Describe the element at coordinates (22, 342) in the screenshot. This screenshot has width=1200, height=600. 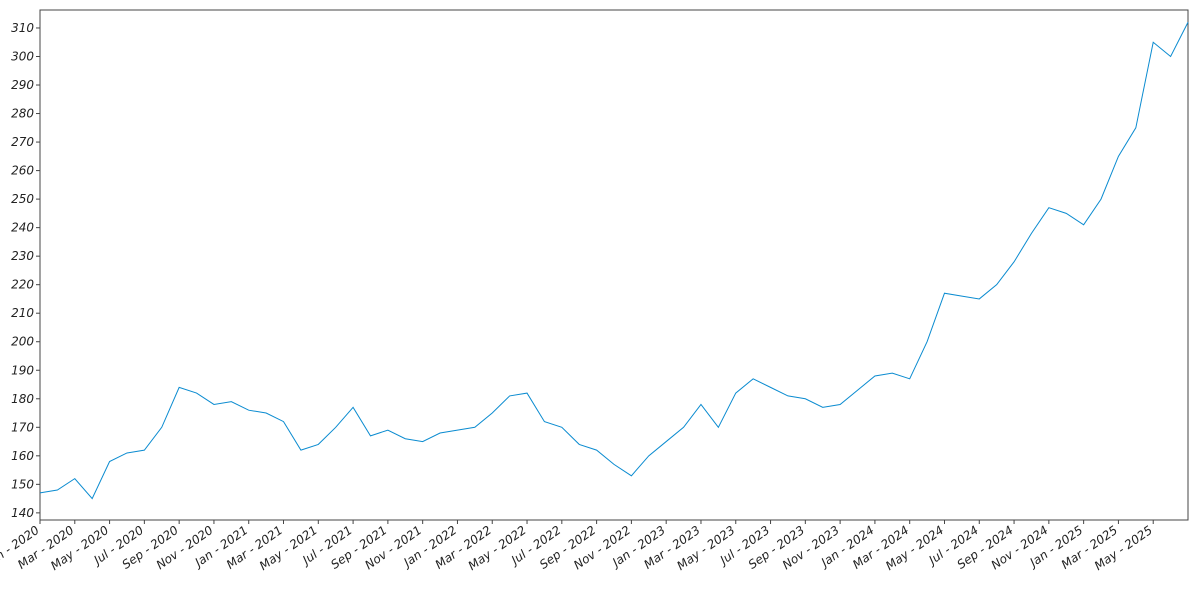
I see `y-tick-label: 200` at that location.